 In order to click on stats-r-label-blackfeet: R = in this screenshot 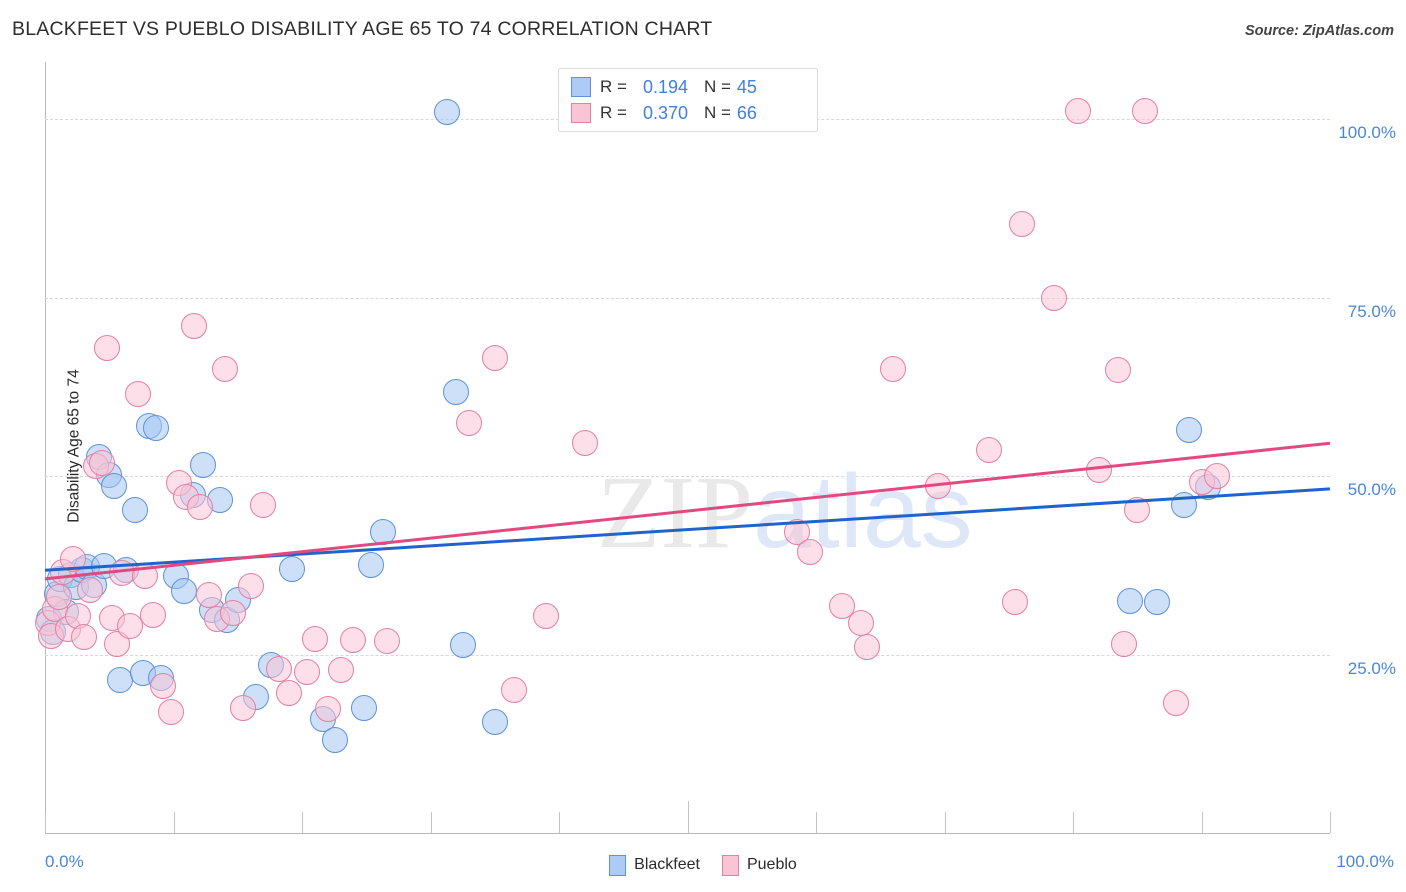, I will do `click(613, 86)`.